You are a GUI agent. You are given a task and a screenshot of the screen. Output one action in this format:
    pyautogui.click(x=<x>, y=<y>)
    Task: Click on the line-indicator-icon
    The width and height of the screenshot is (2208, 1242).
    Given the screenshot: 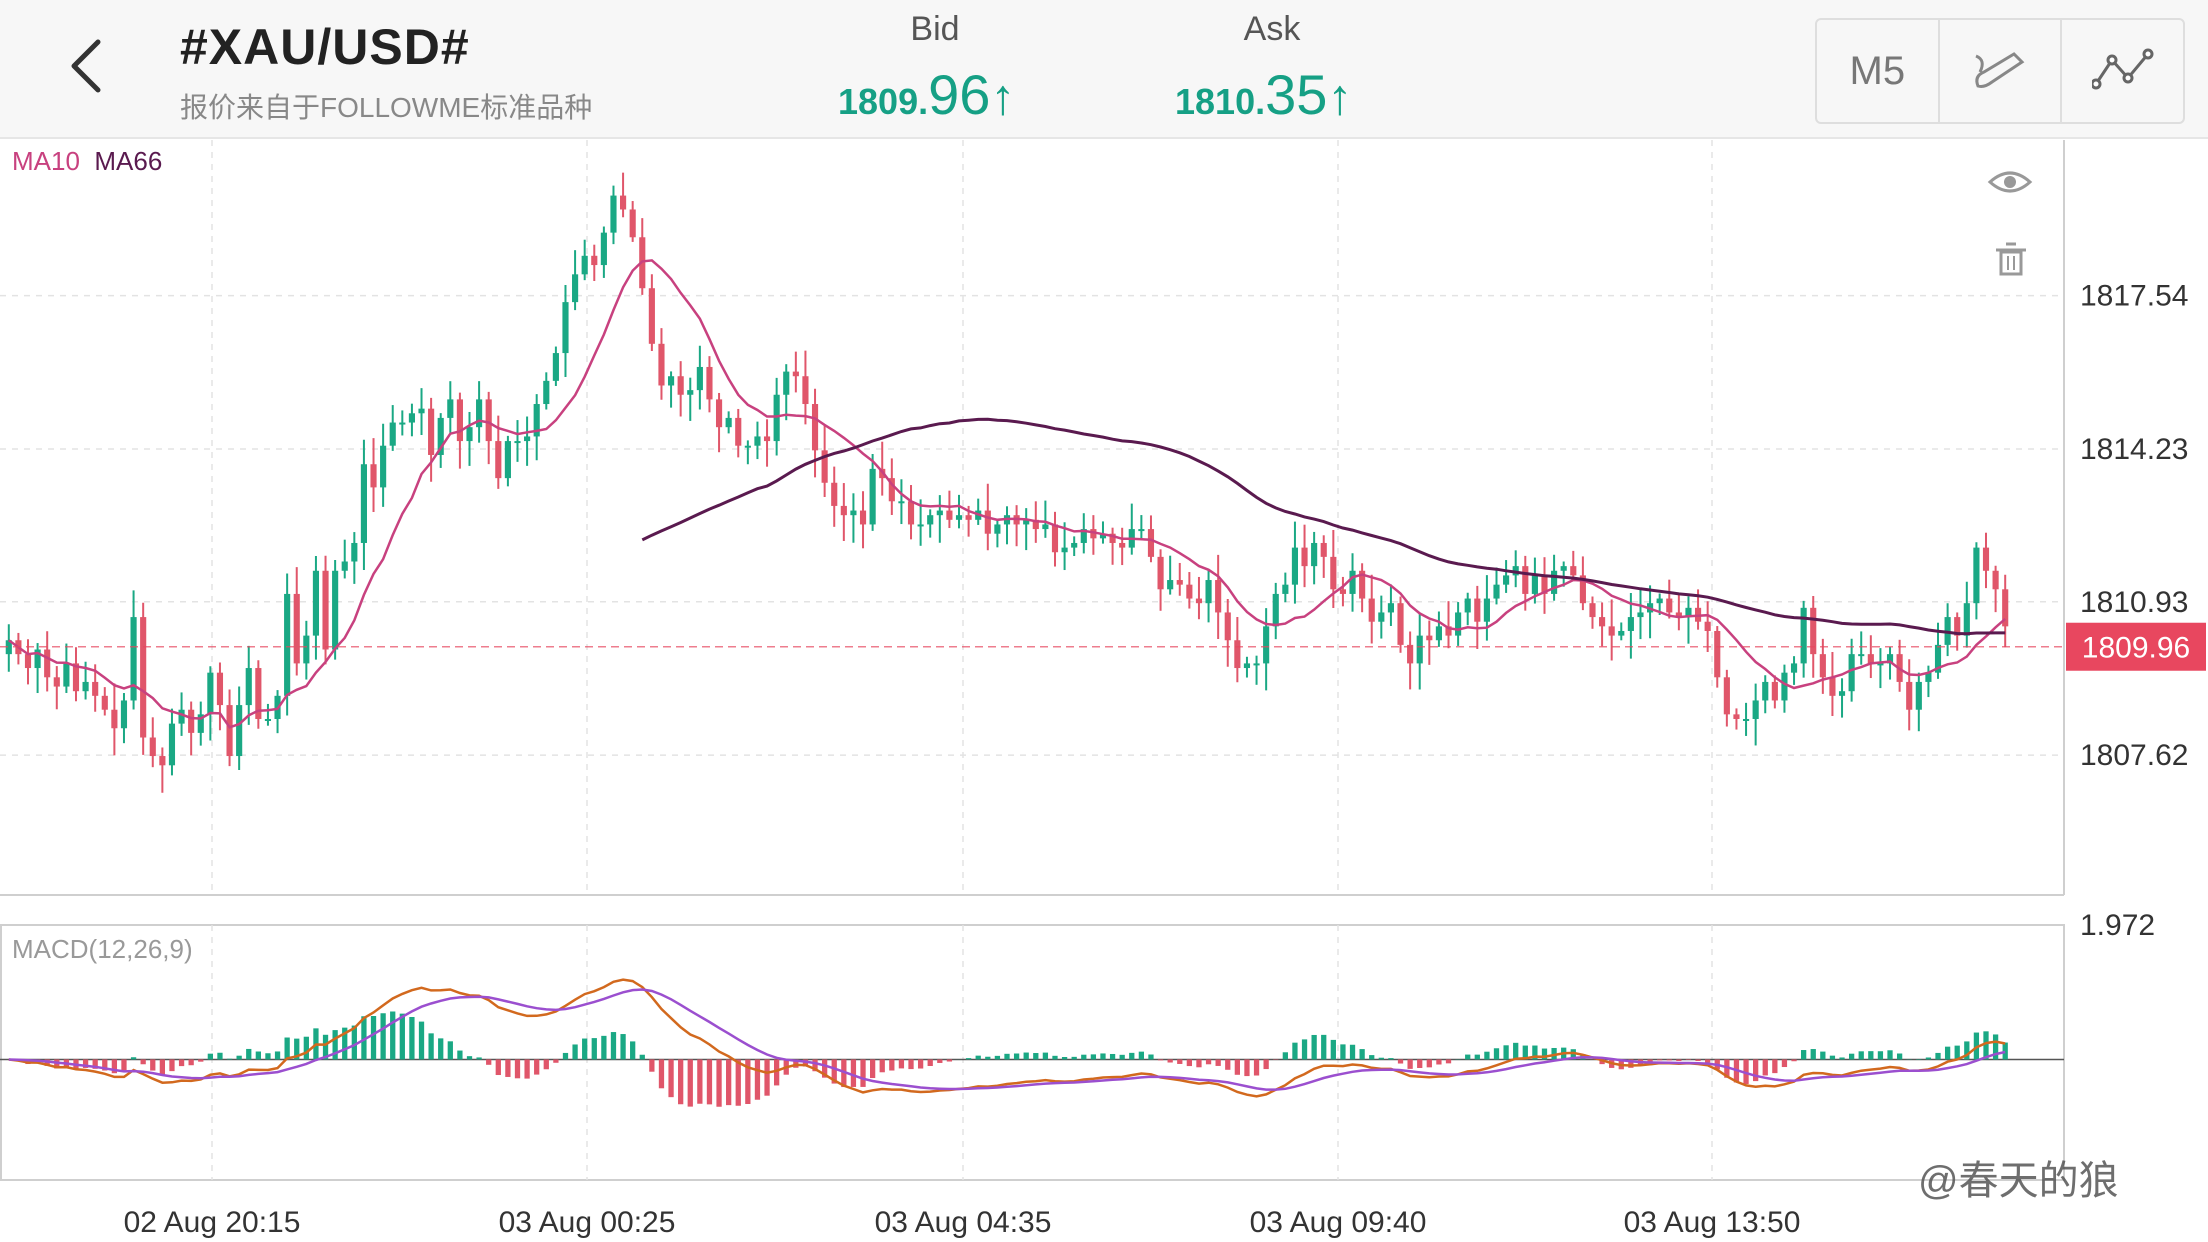 What is the action you would take?
    pyautogui.click(x=2122, y=69)
    